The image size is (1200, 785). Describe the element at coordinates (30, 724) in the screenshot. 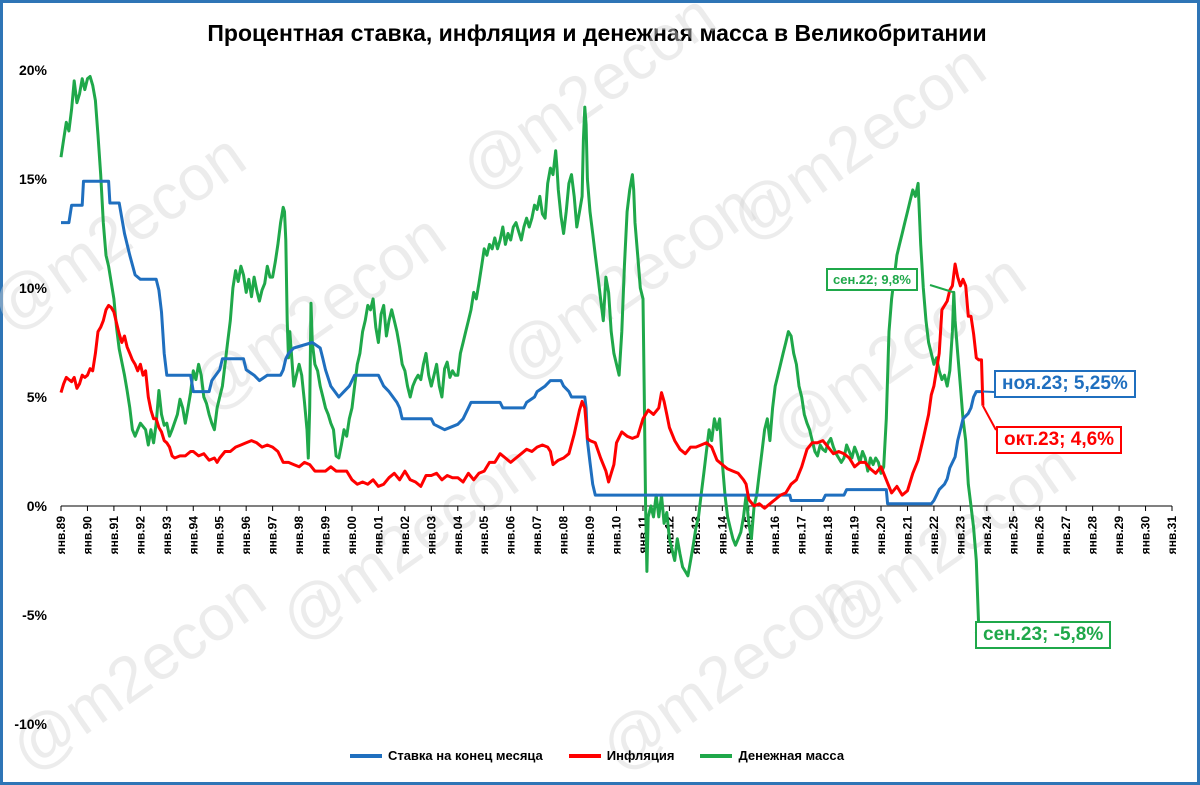

I see `y-tick-label: -10%` at that location.